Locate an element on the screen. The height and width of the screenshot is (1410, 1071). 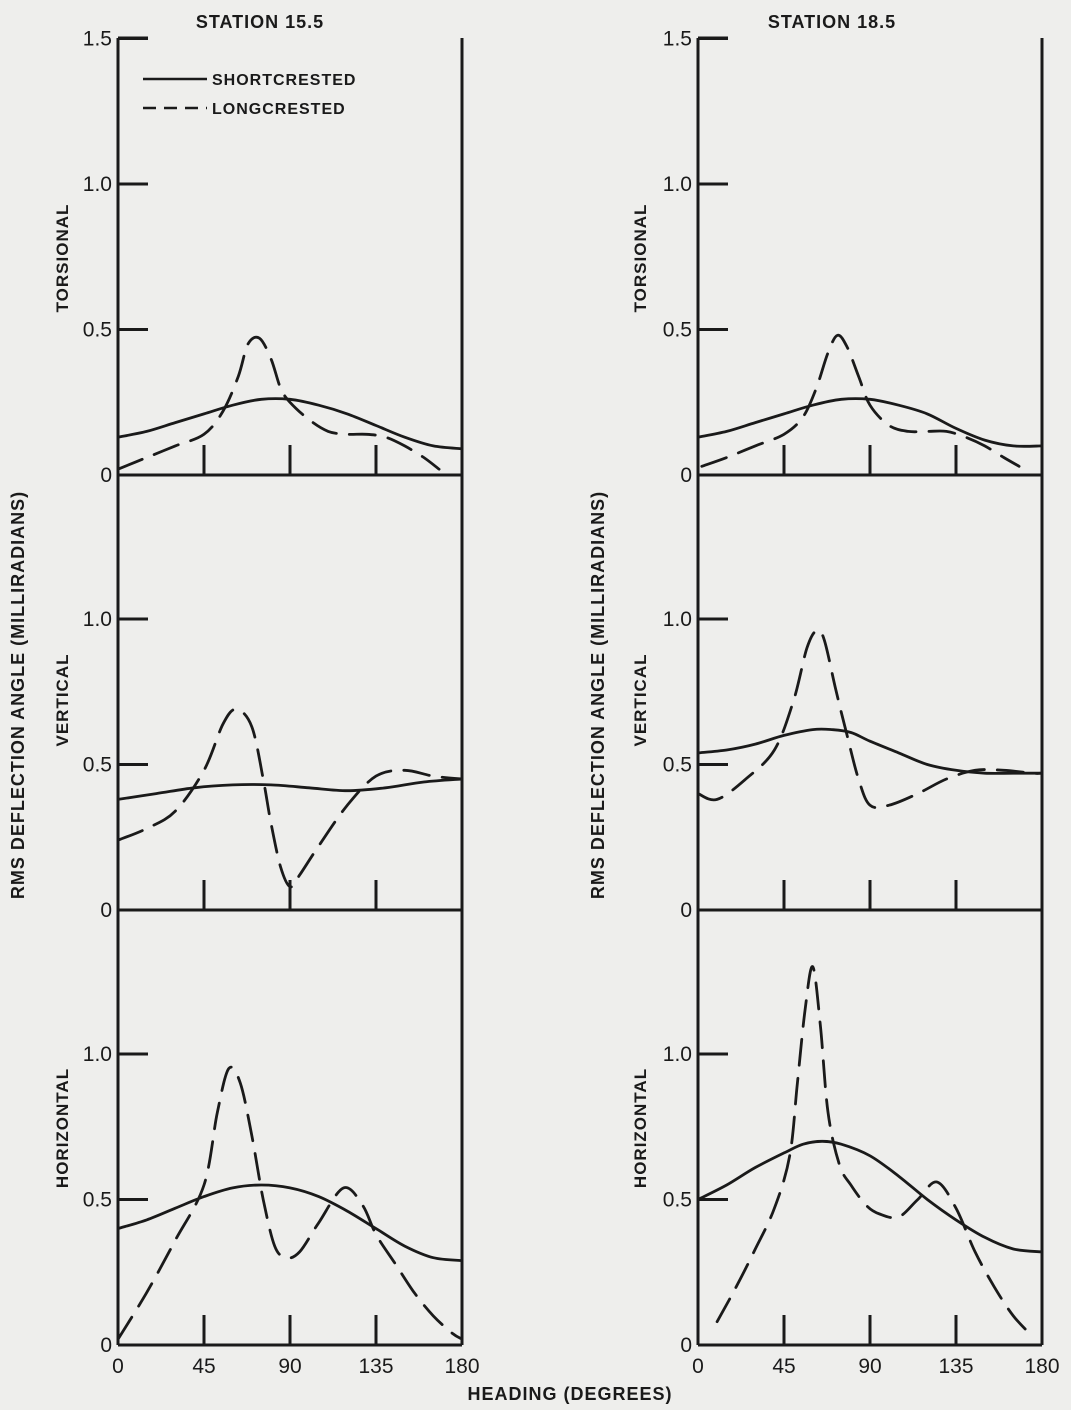
left-horizontal-x-tick-label: 45 is located at coordinates (203, 1366).